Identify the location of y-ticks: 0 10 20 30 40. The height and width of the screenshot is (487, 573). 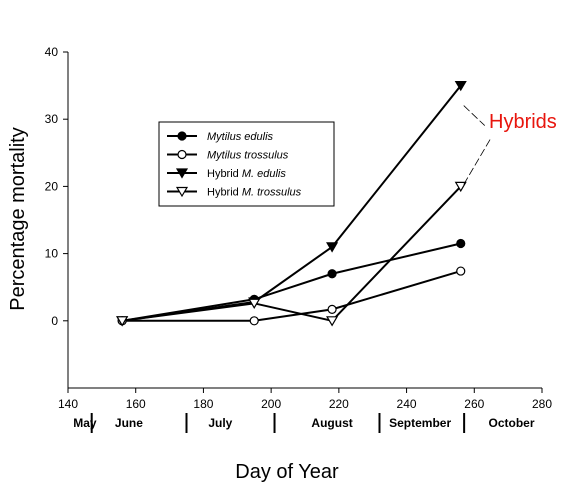
(56, 186).